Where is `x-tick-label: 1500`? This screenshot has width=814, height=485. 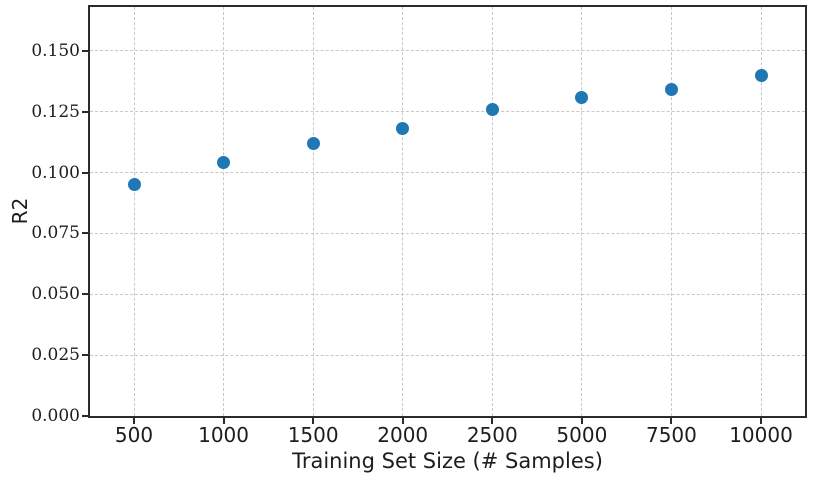
x-tick-label: 1500 is located at coordinates (313, 435).